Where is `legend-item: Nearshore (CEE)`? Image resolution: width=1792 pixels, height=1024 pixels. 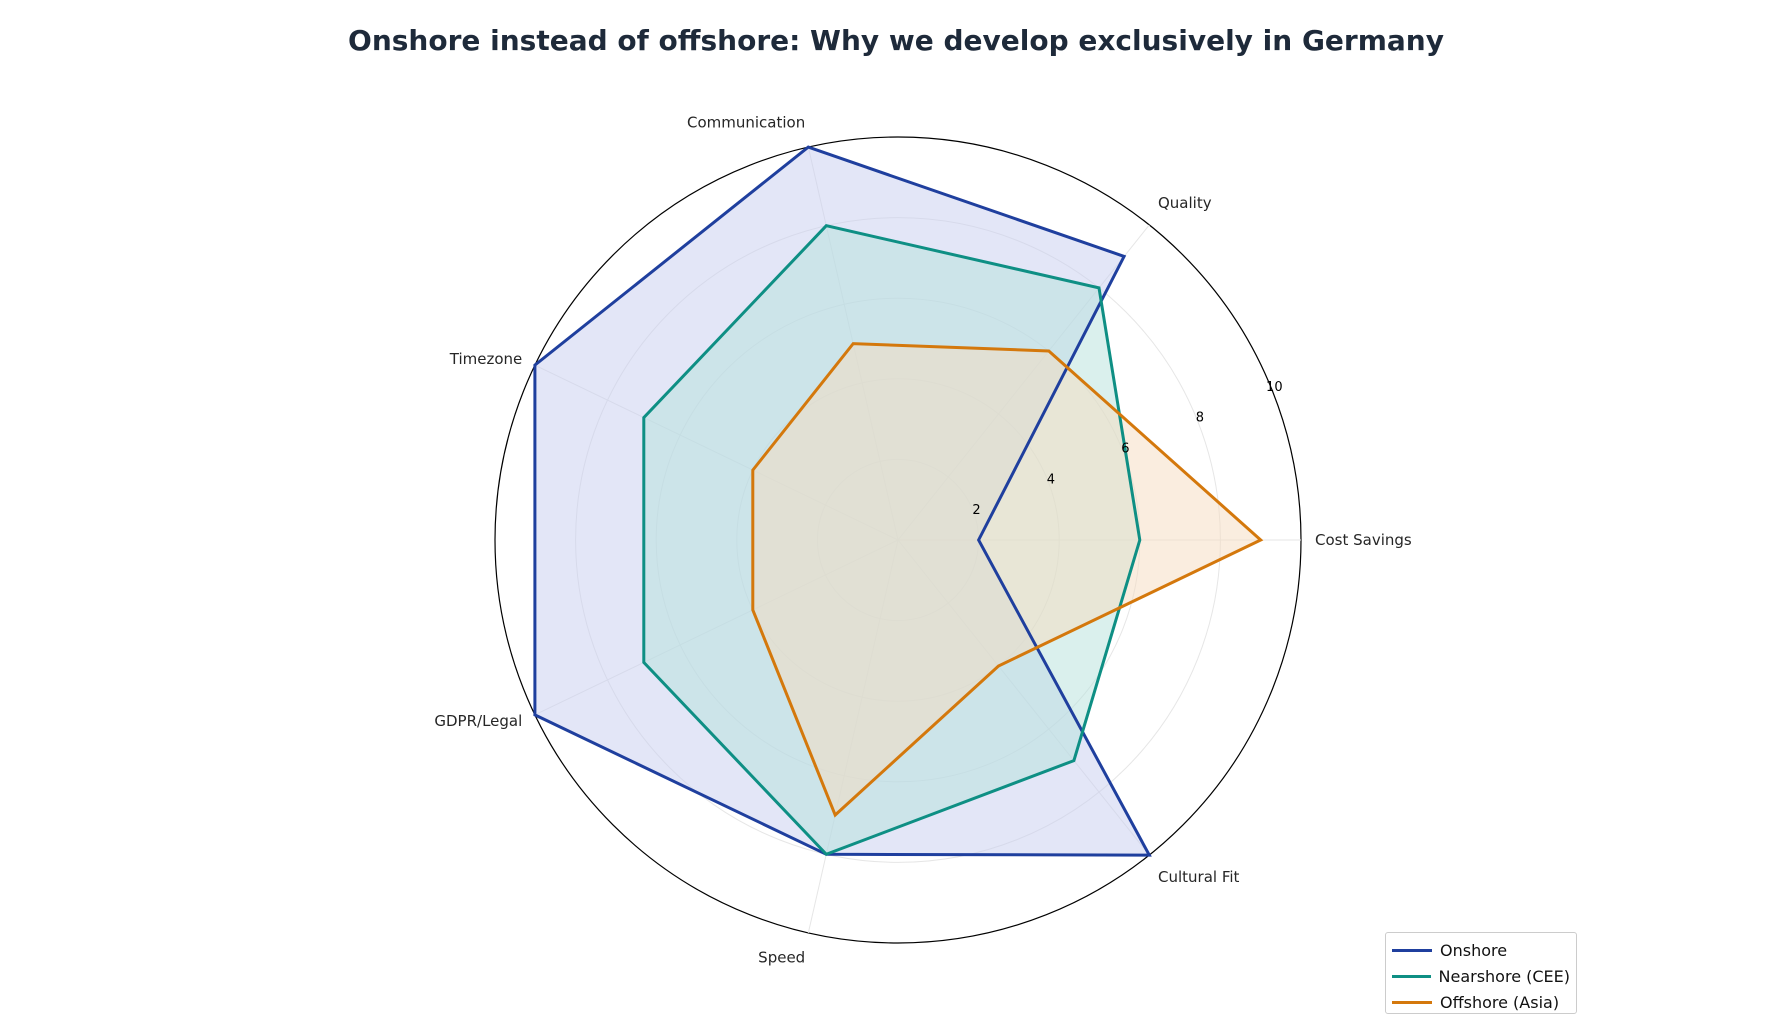 legend-item: Nearshore (CEE) is located at coordinates (1481, 976).